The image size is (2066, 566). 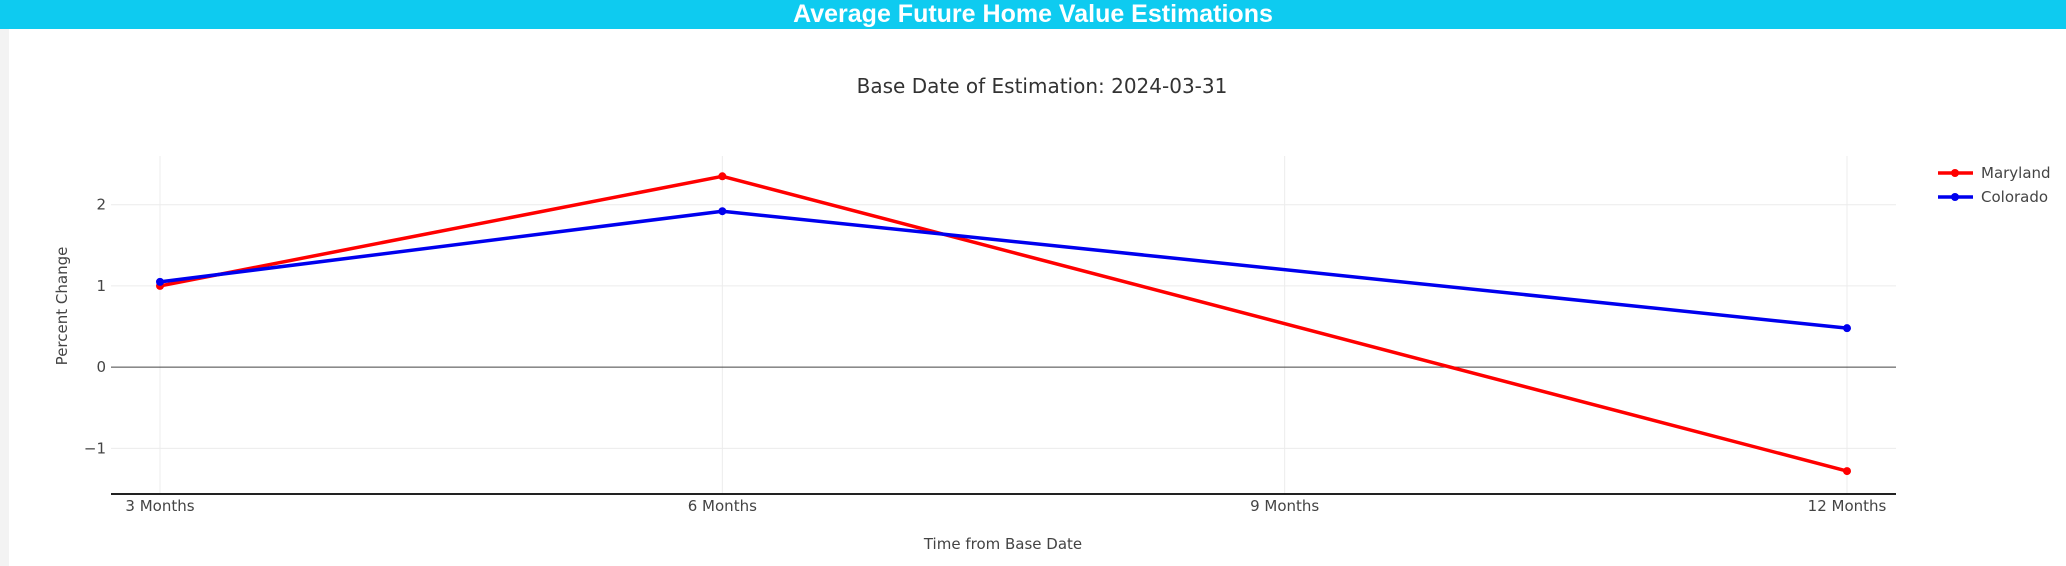 What do you see at coordinates (1994, 185) in the screenshot?
I see `legend: Maryland Colorado` at bounding box center [1994, 185].